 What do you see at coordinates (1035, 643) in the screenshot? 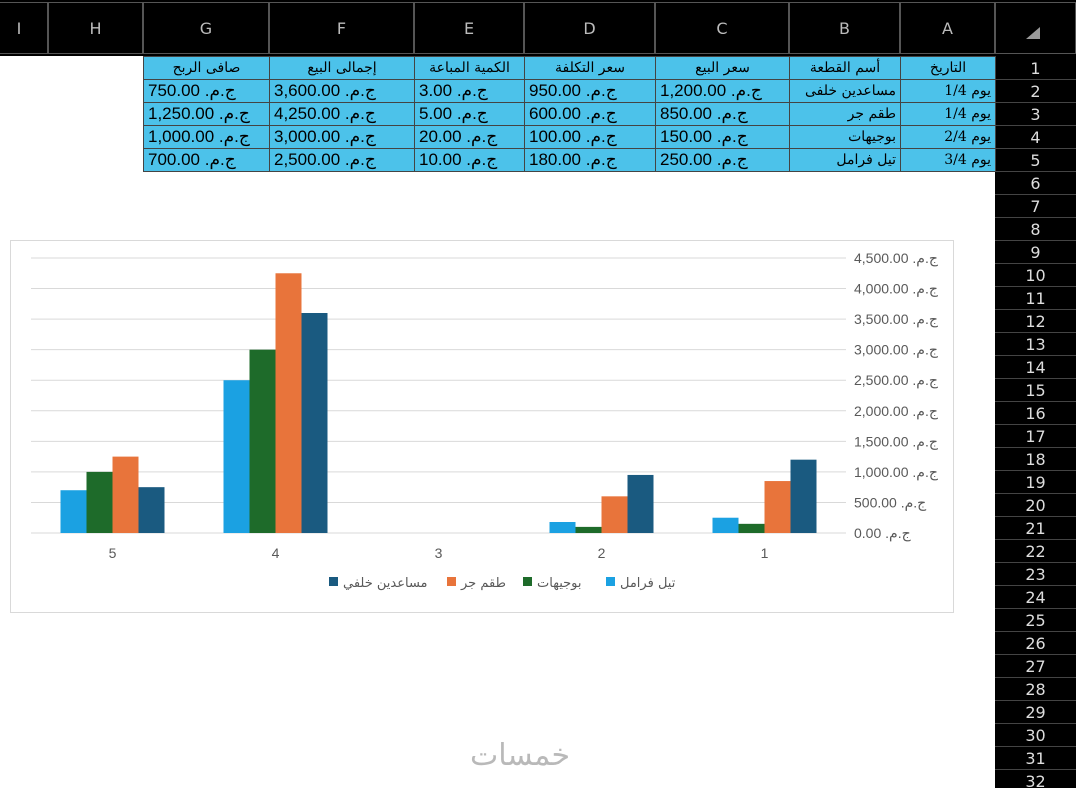
I see `row-header-26: 26` at bounding box center [1035, 643].